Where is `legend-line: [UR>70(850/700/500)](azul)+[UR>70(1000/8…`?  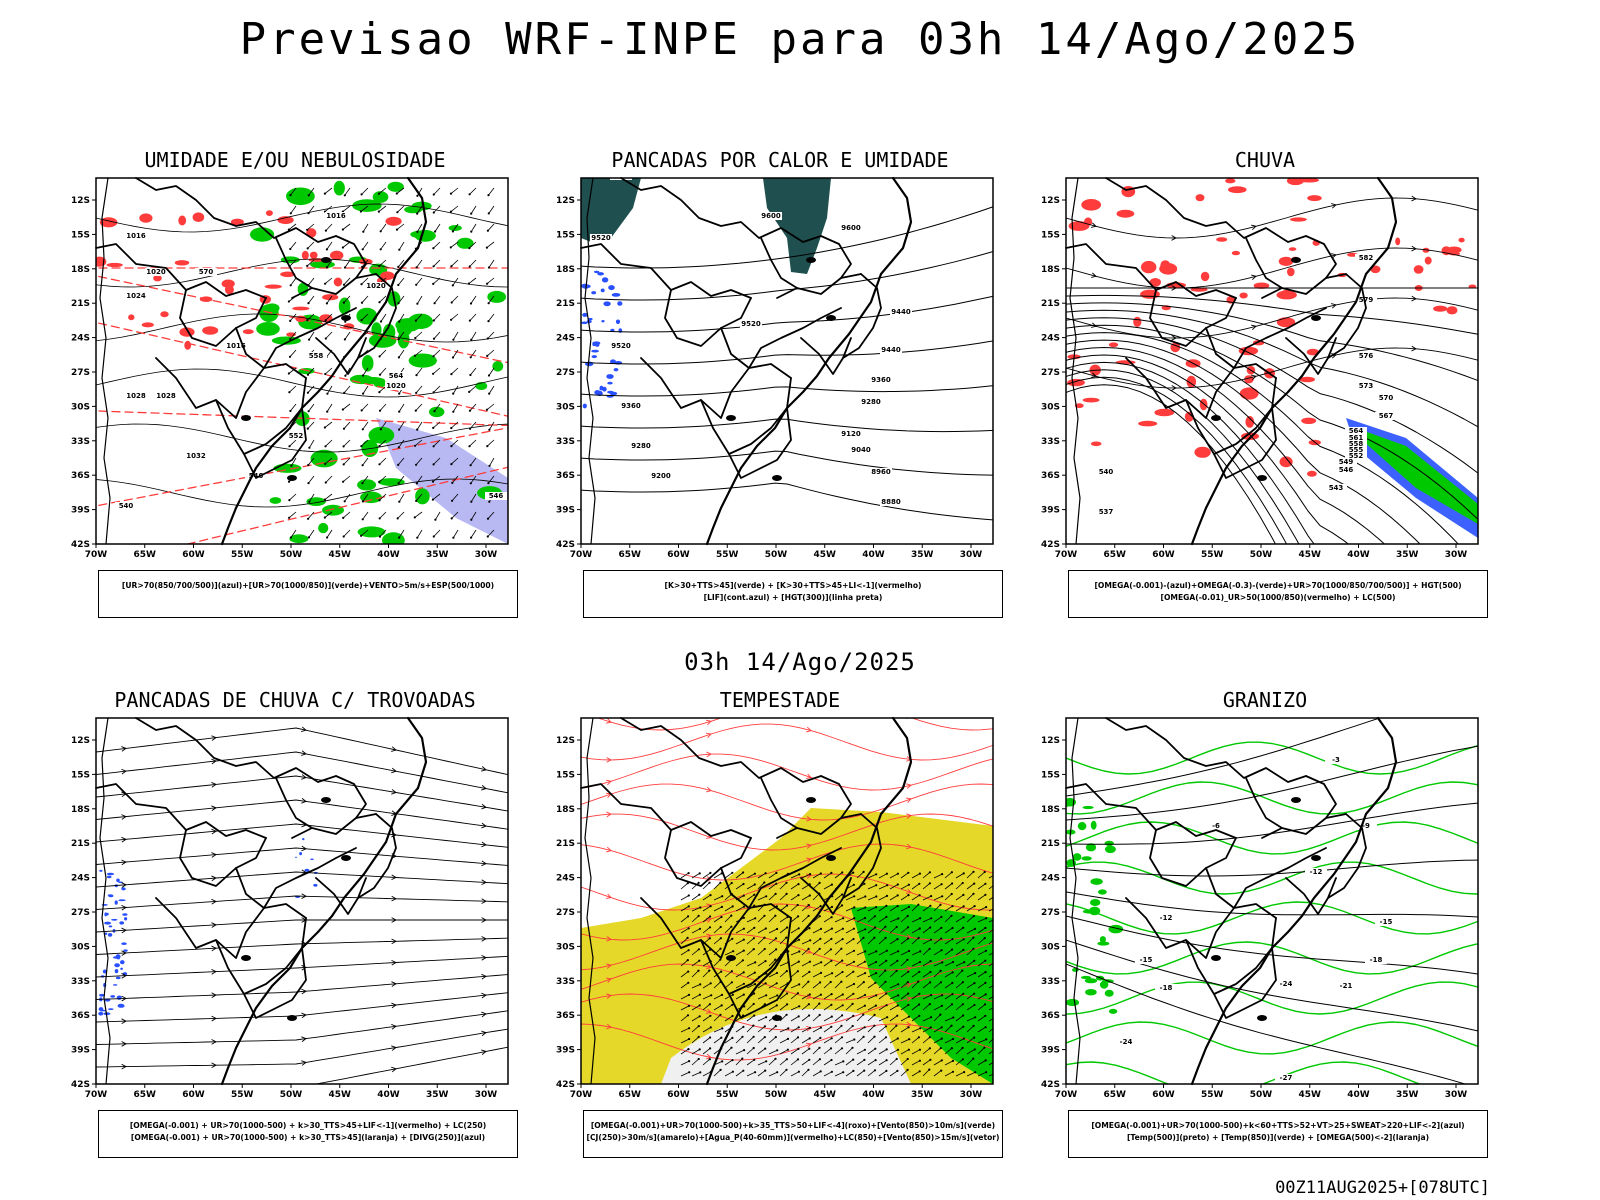
legend-line: [UR>70(850/700/500)](azul)+[UR>70(1000/8… is located at coordinates (308, 585).